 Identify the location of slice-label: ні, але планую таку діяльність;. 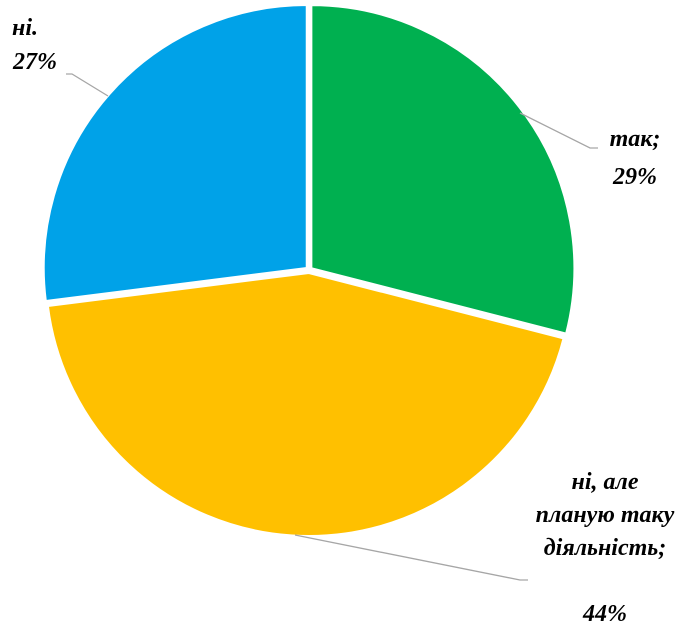
(605, 515).